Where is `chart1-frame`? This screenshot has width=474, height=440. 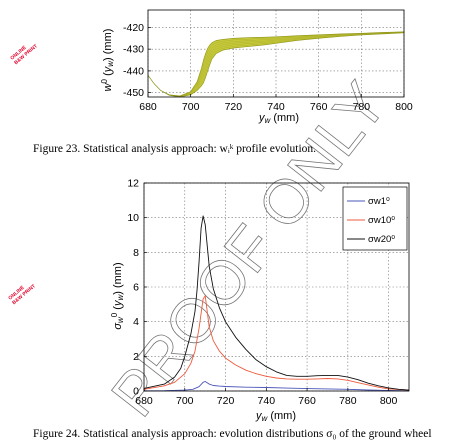
chart1-frame is located at coordinates (276, 53).